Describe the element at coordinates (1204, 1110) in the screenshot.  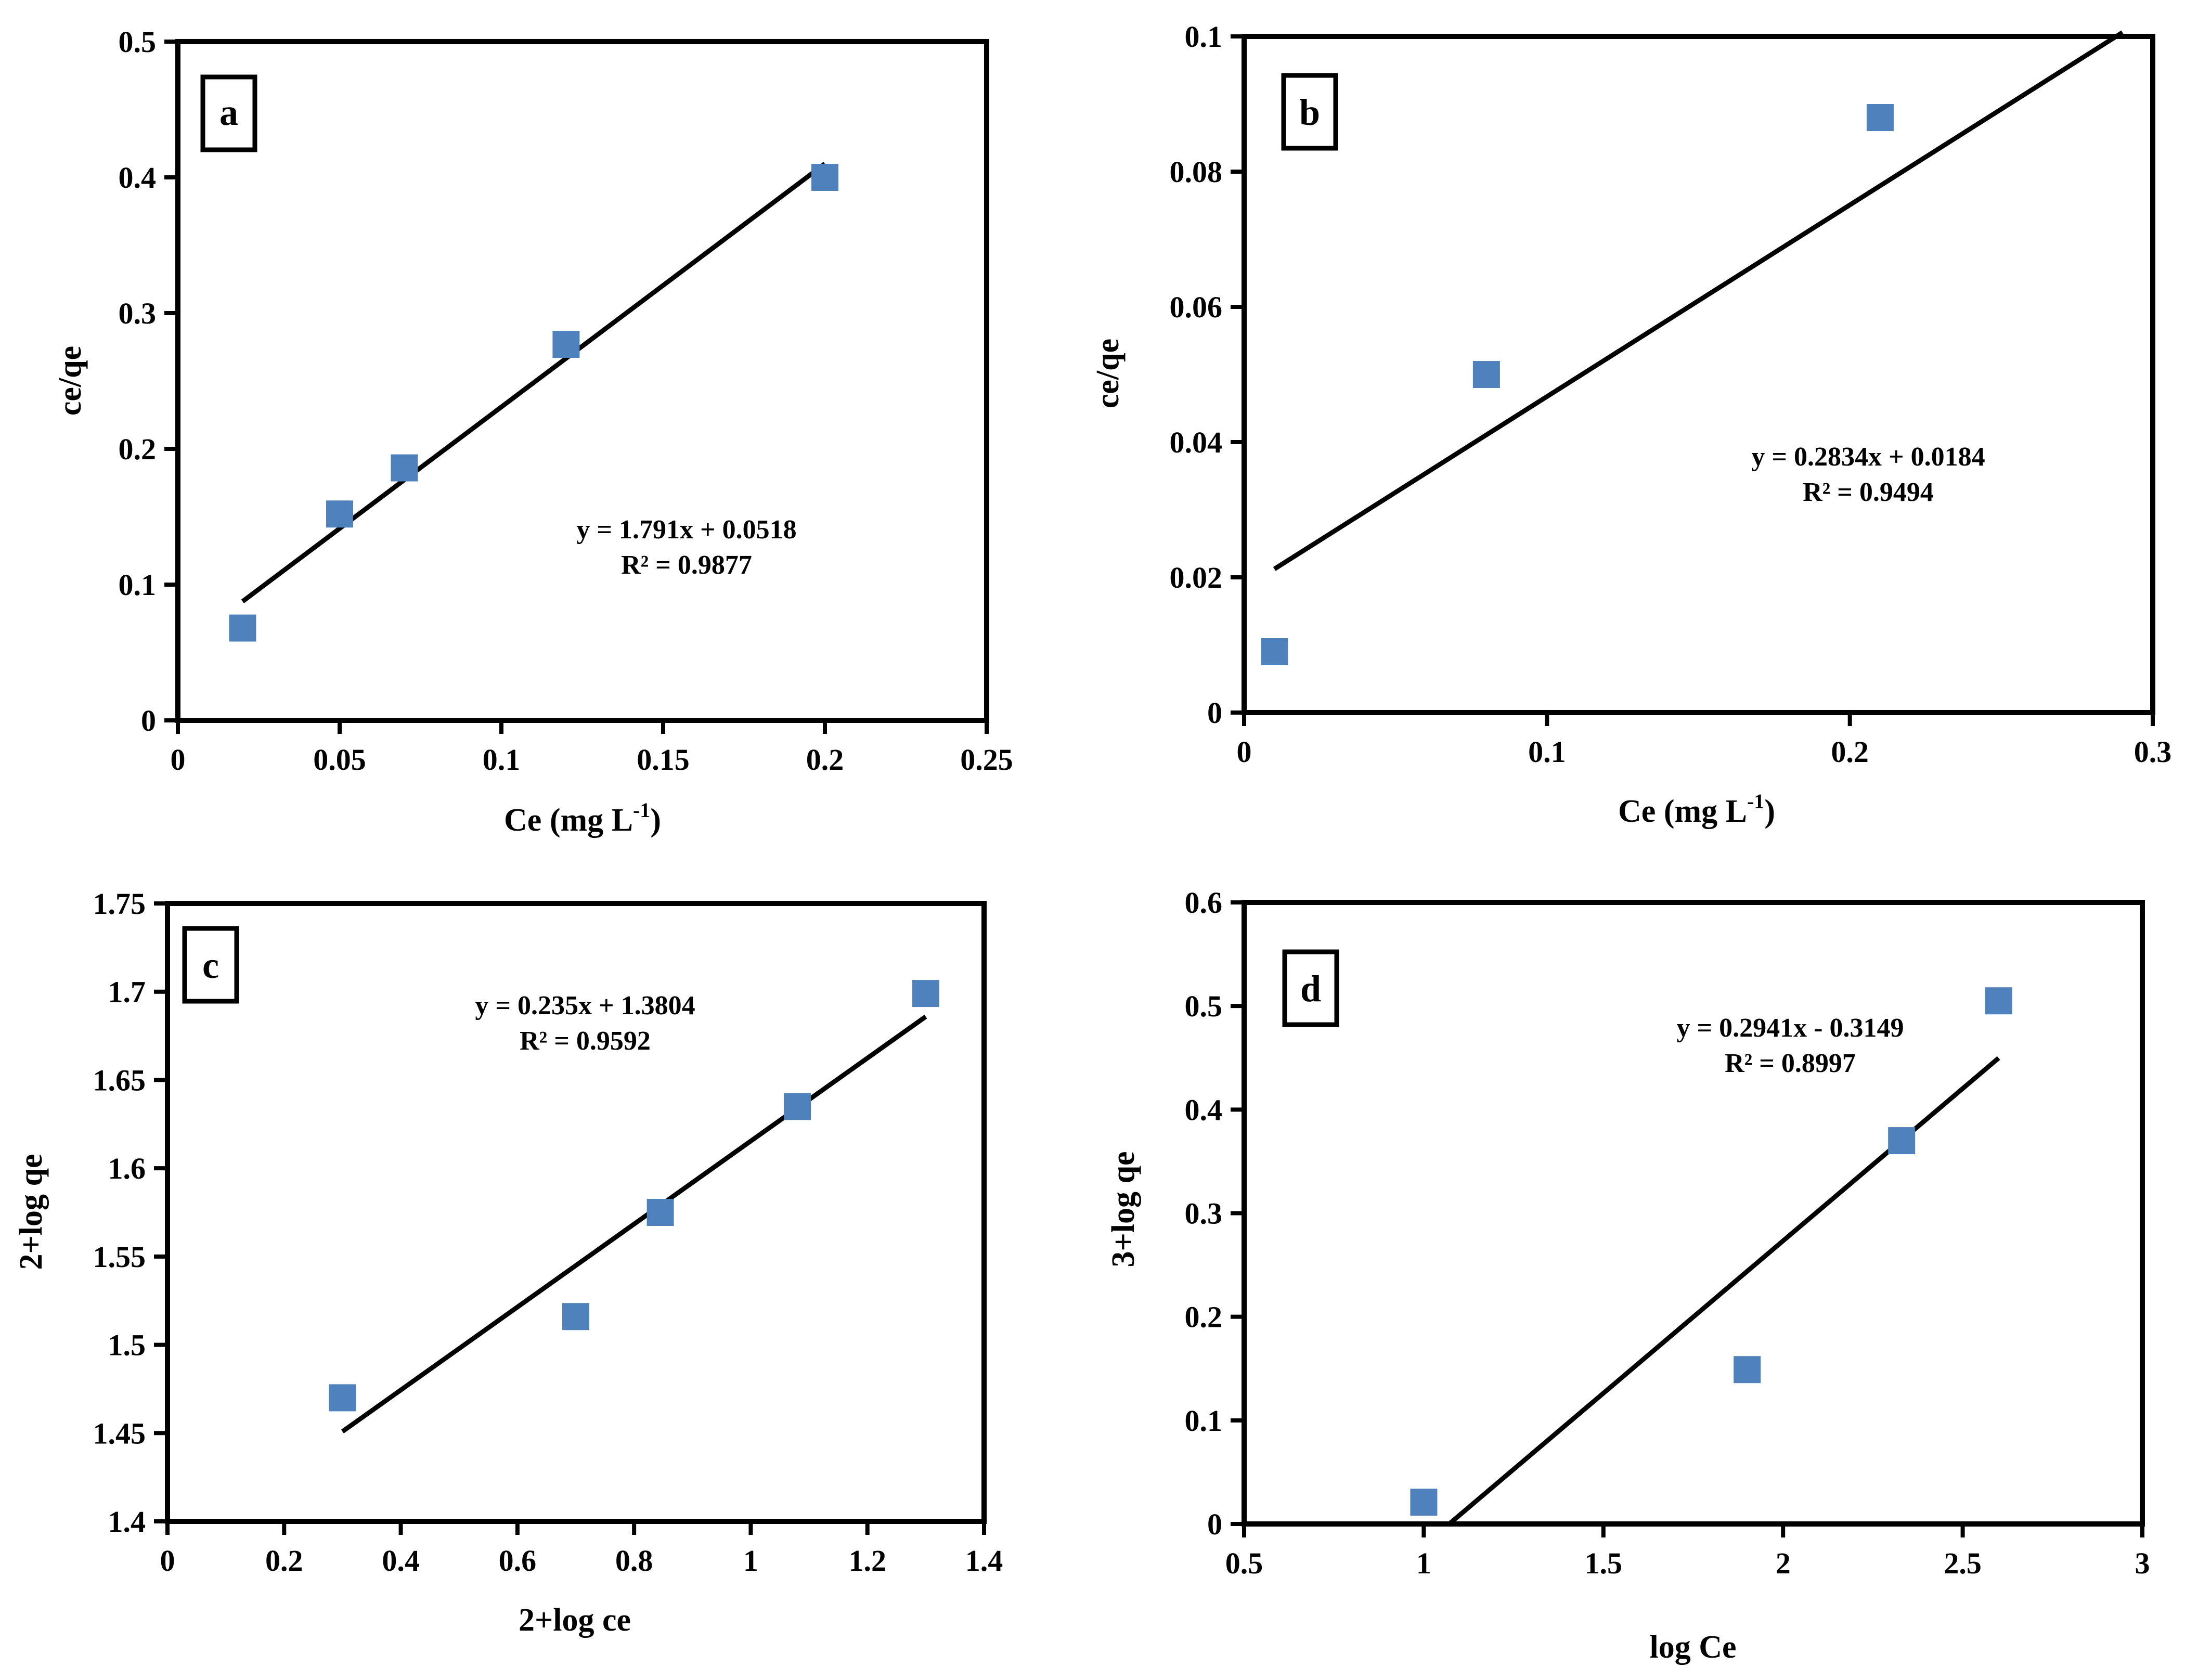
I see `panel-d-y-tick-label: 0.4` at that location.